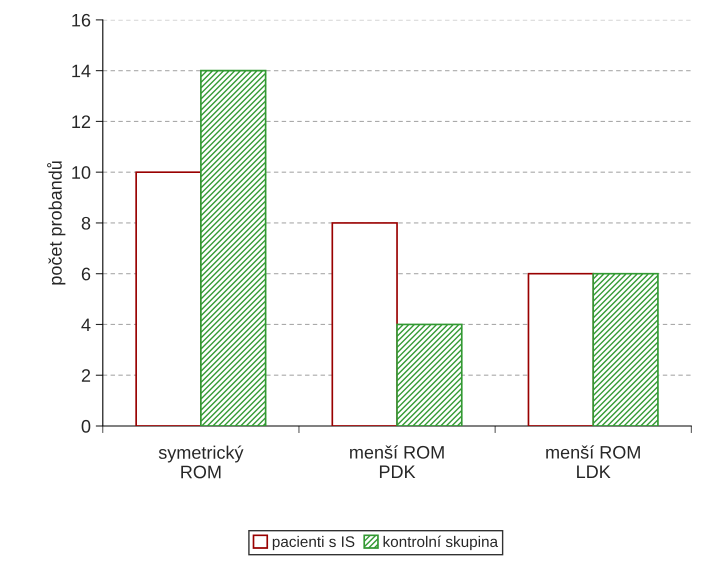 The width and height of the screenshot is (709, 568). What do you see at coordinates (441, 543) in the screenshot?
I see `legend-label: kontrolní skupina` at bounding box center [441, 543].